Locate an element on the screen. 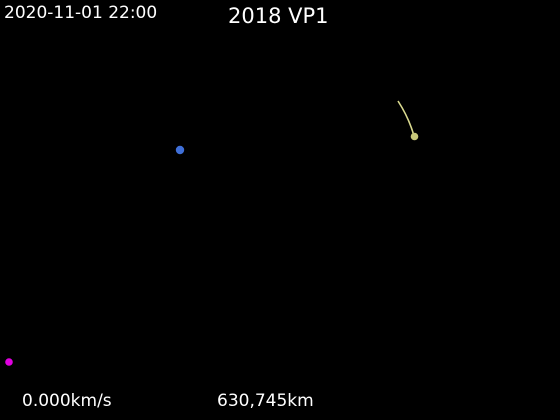 The width and height of the screenshot is (560, 420). earth-dot is located at coordinates (180, 150).